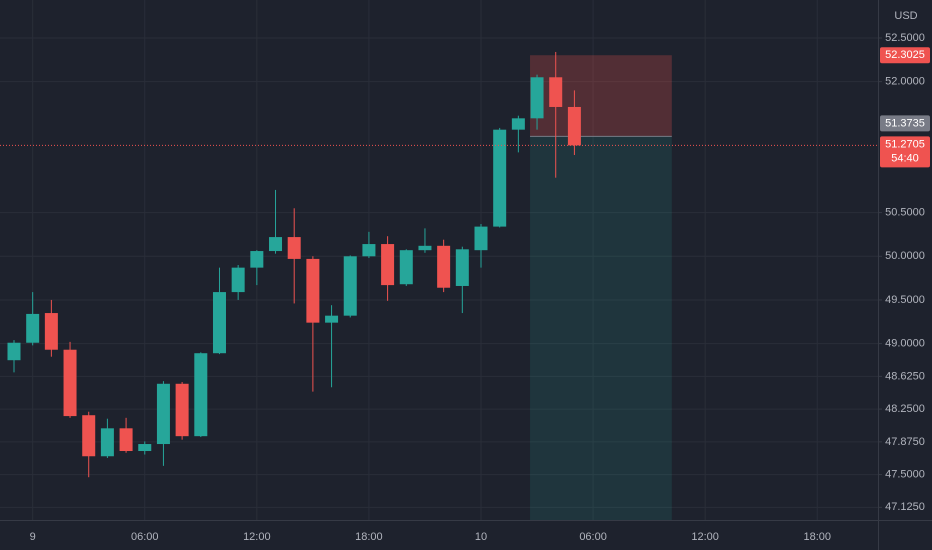 The height and width of the screenshot is (550, 932). I want to click on y-tick-label: 50.0000, so click(905, 256).